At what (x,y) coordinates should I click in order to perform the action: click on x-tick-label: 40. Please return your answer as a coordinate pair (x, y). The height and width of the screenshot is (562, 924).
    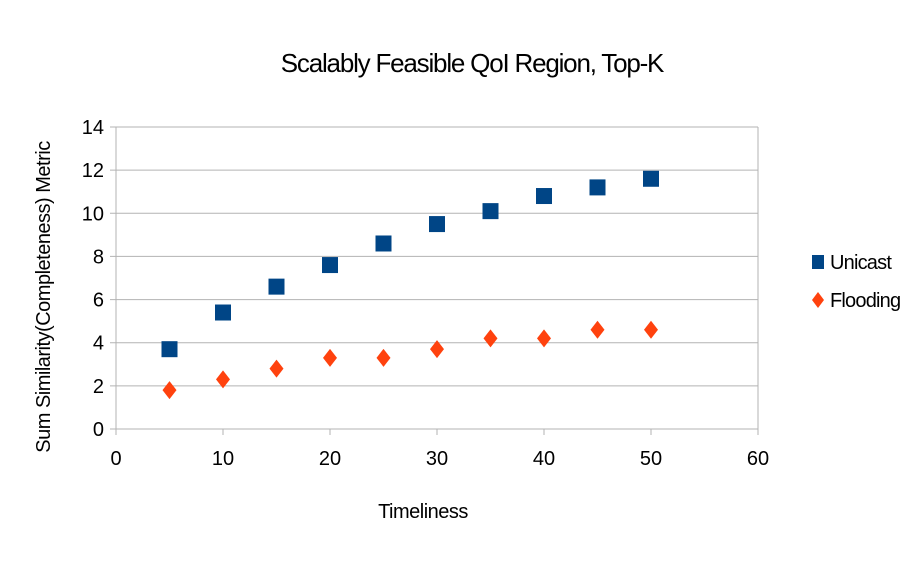
    Looking at the image, I should click on (544, 459).